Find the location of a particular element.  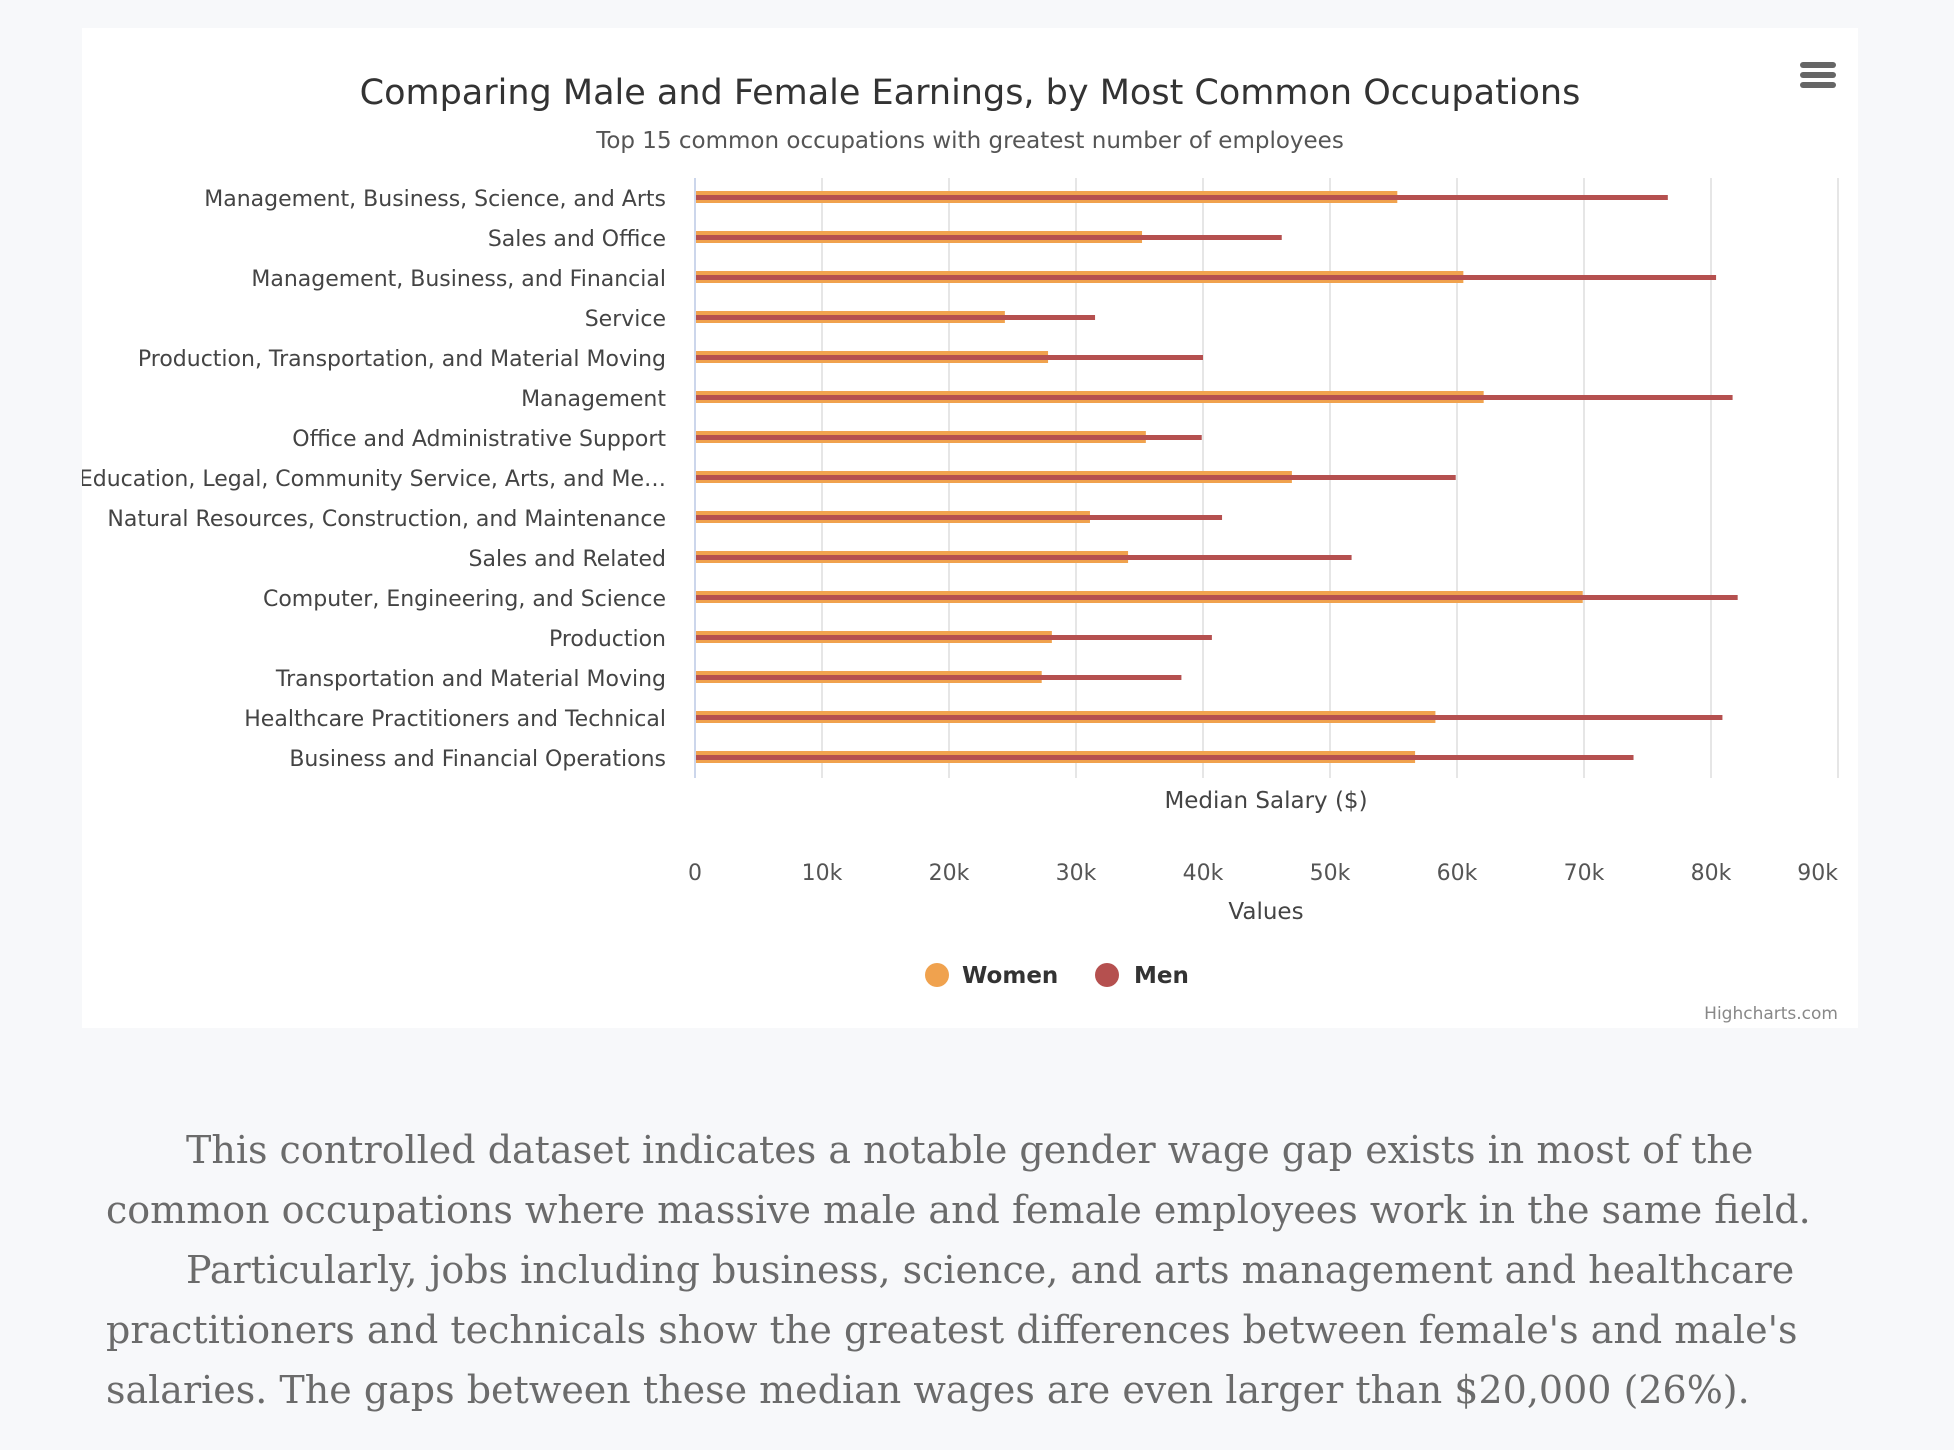

category-label: Computer, Engineering, and Science is located at coordinates (464, 599).